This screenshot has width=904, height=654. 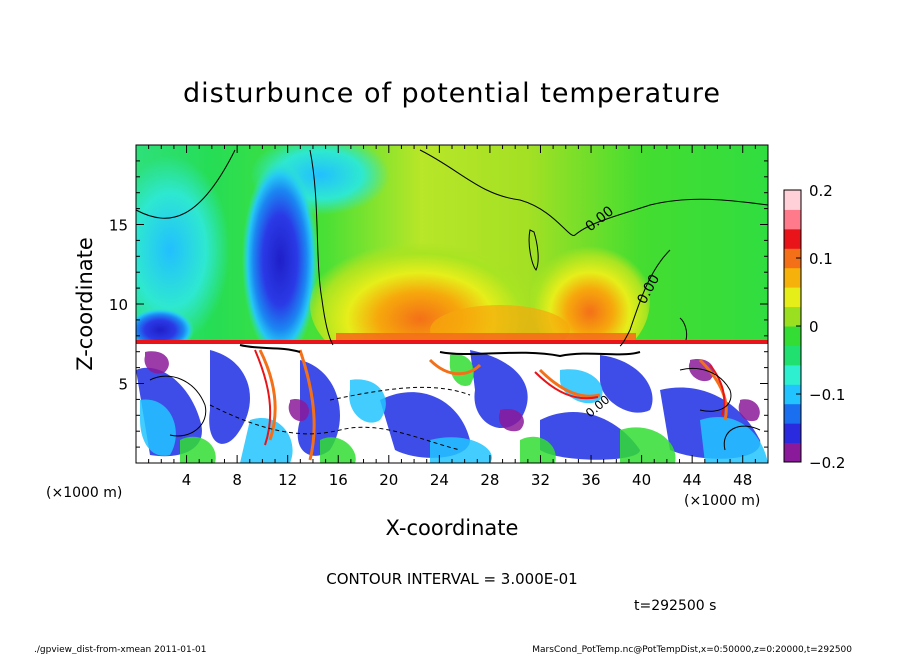 What do you see at coordinates (489, 480) in the screenshot?
I see `x-tick-label: 28` at bounding box center [489, 480].